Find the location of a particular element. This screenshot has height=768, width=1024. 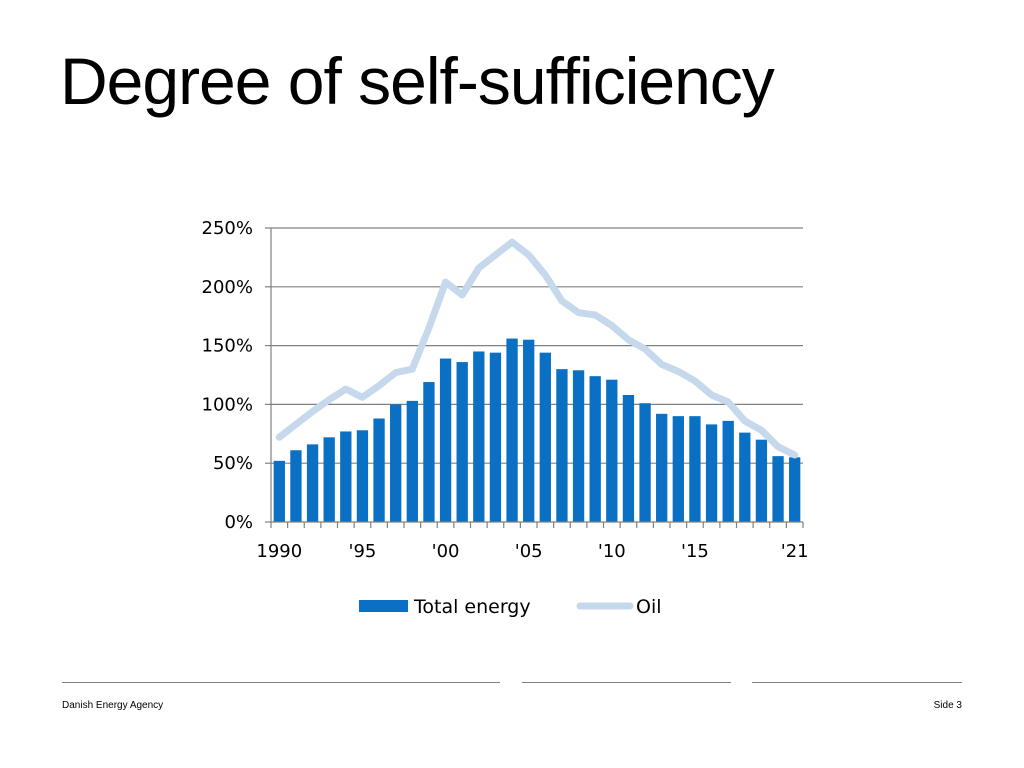

oil-line is located at coordinates (537, 348).